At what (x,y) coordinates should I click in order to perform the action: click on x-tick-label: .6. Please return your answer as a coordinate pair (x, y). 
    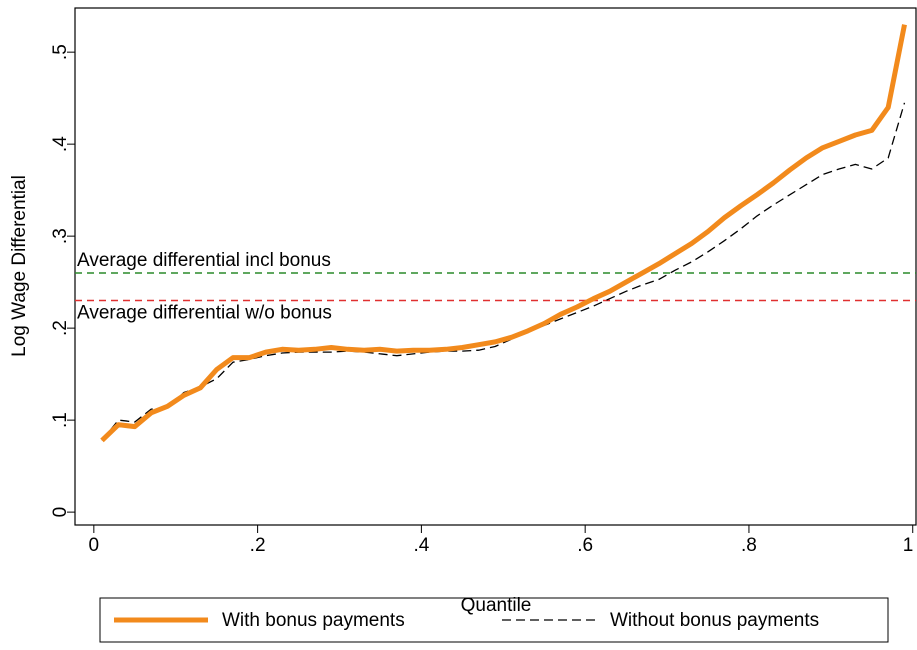
    Looking at the image, I should click on (585, 545).